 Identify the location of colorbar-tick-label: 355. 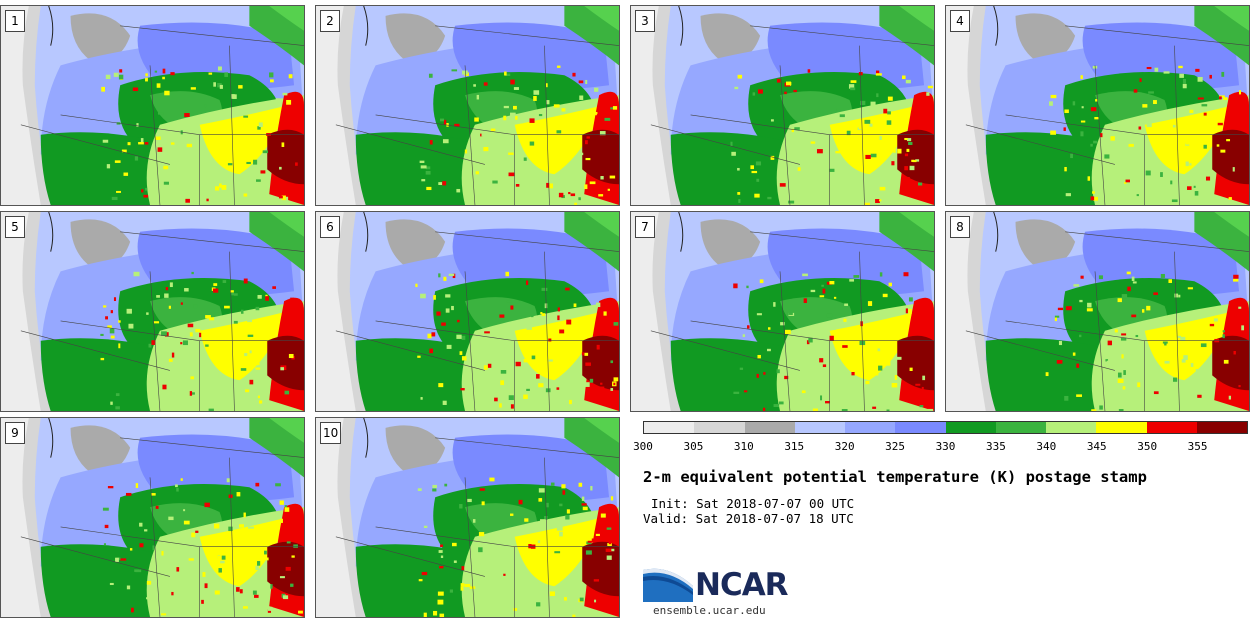
(1197, 446).